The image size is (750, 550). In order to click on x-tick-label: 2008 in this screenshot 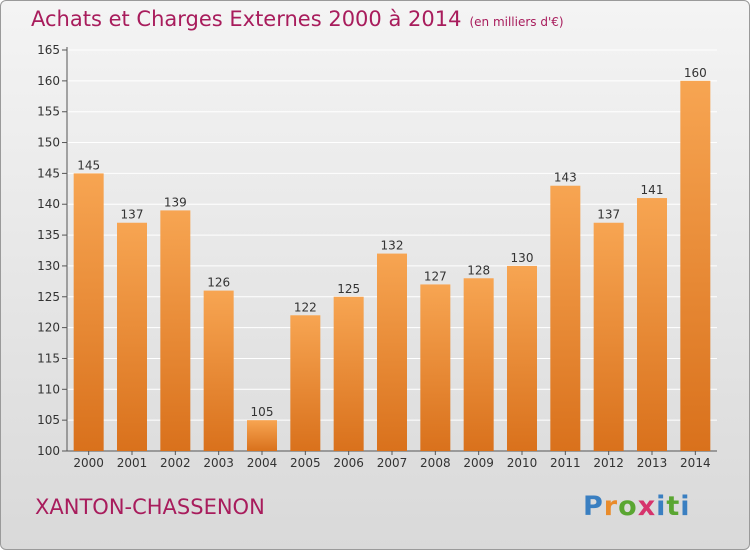, I will do `click(435, 463)`.